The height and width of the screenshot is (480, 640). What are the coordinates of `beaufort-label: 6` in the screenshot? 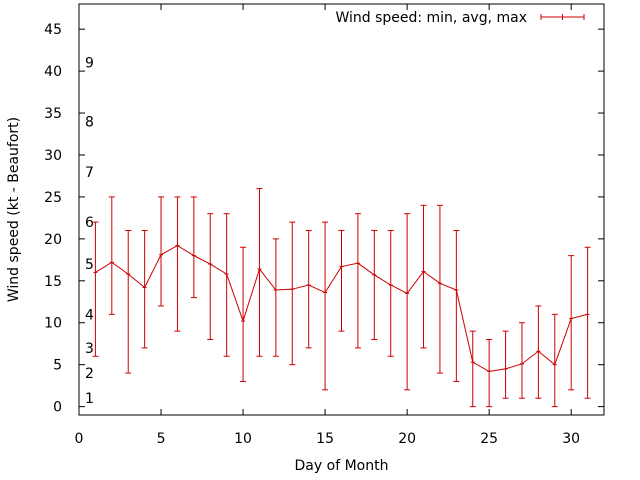 It's located at (89, 223).